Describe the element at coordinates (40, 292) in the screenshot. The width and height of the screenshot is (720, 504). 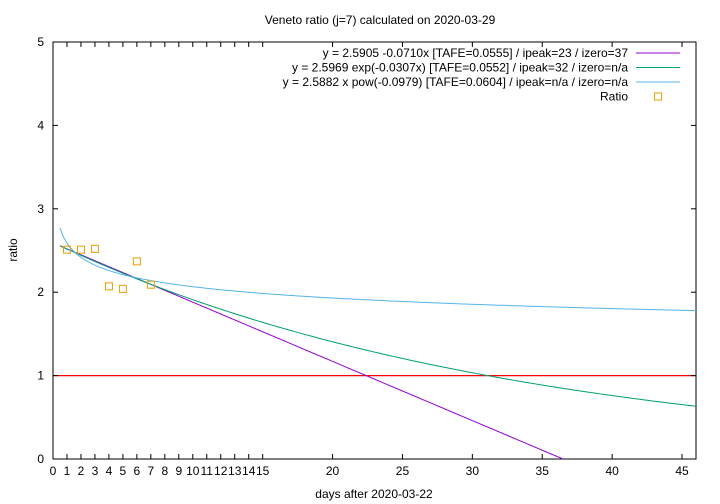
I see `y-tick-label: 2` at that location.